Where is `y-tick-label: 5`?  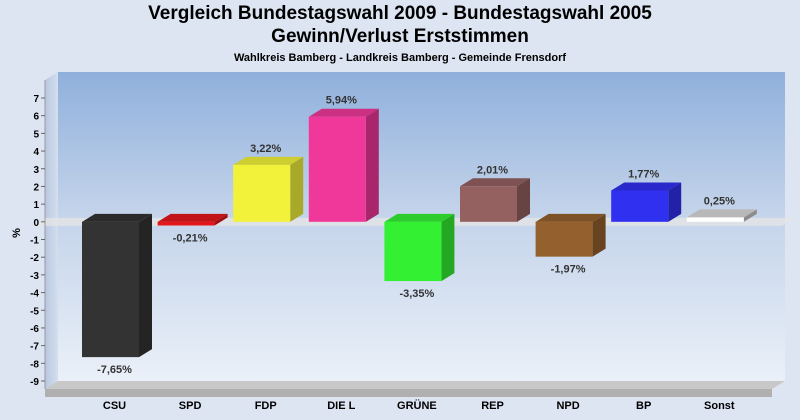 y-tick-label: 5 is located at coordinates (36, 134).